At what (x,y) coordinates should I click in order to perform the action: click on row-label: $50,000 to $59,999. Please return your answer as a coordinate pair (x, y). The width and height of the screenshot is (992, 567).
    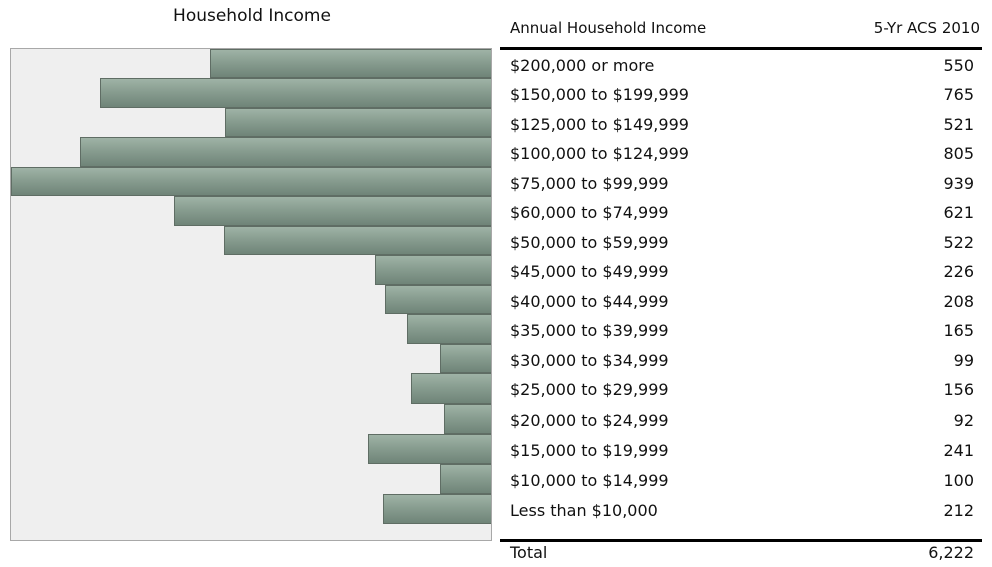
    Looking at the image, I should click on (589, 242).